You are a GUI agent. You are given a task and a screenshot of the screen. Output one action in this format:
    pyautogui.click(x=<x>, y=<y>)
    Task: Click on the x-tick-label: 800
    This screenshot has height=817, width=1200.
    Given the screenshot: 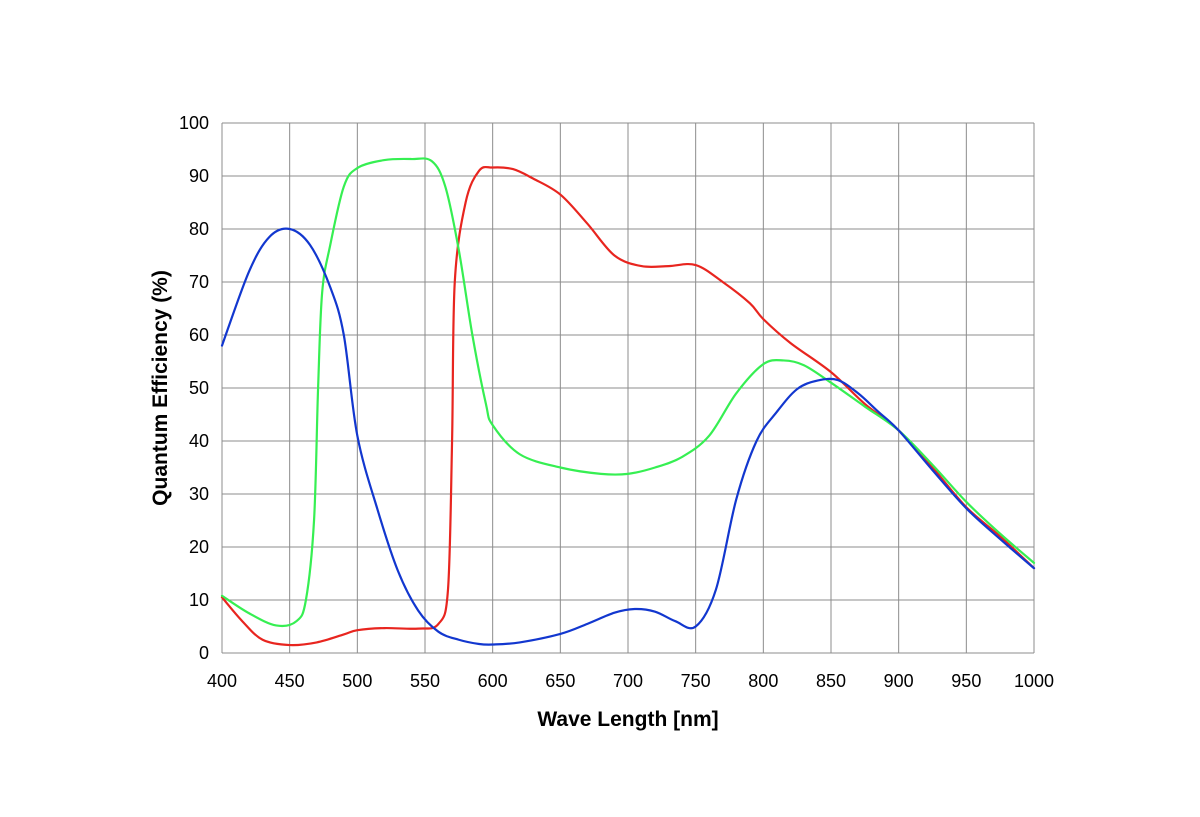 What is the action you would take?
    pyautogui.click(x=763, y=681)
    